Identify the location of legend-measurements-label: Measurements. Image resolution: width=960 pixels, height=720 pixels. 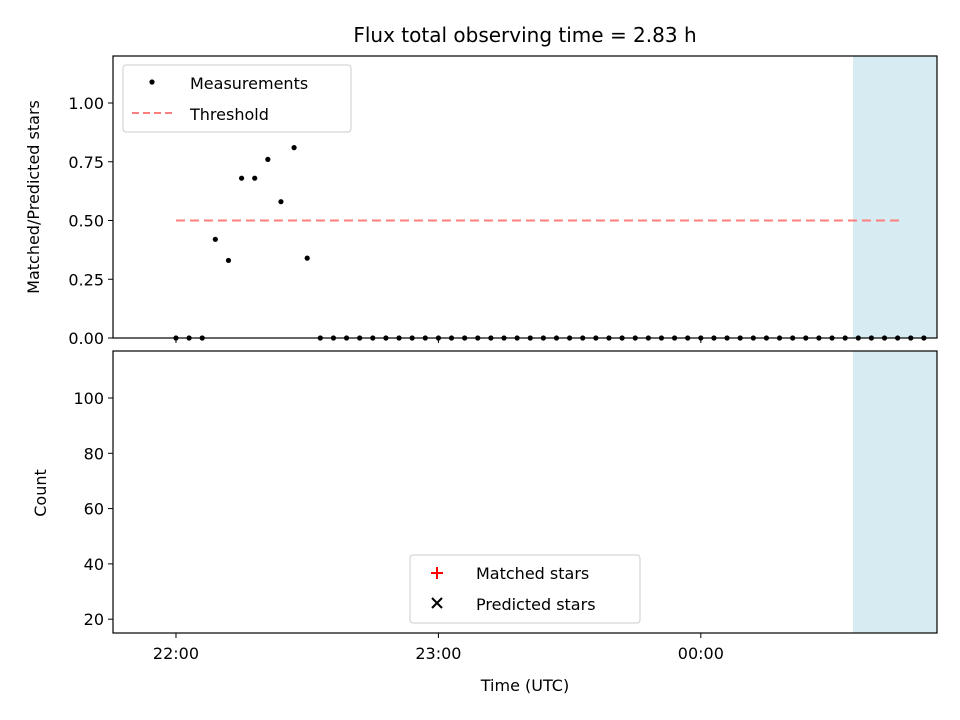
(249, 83).